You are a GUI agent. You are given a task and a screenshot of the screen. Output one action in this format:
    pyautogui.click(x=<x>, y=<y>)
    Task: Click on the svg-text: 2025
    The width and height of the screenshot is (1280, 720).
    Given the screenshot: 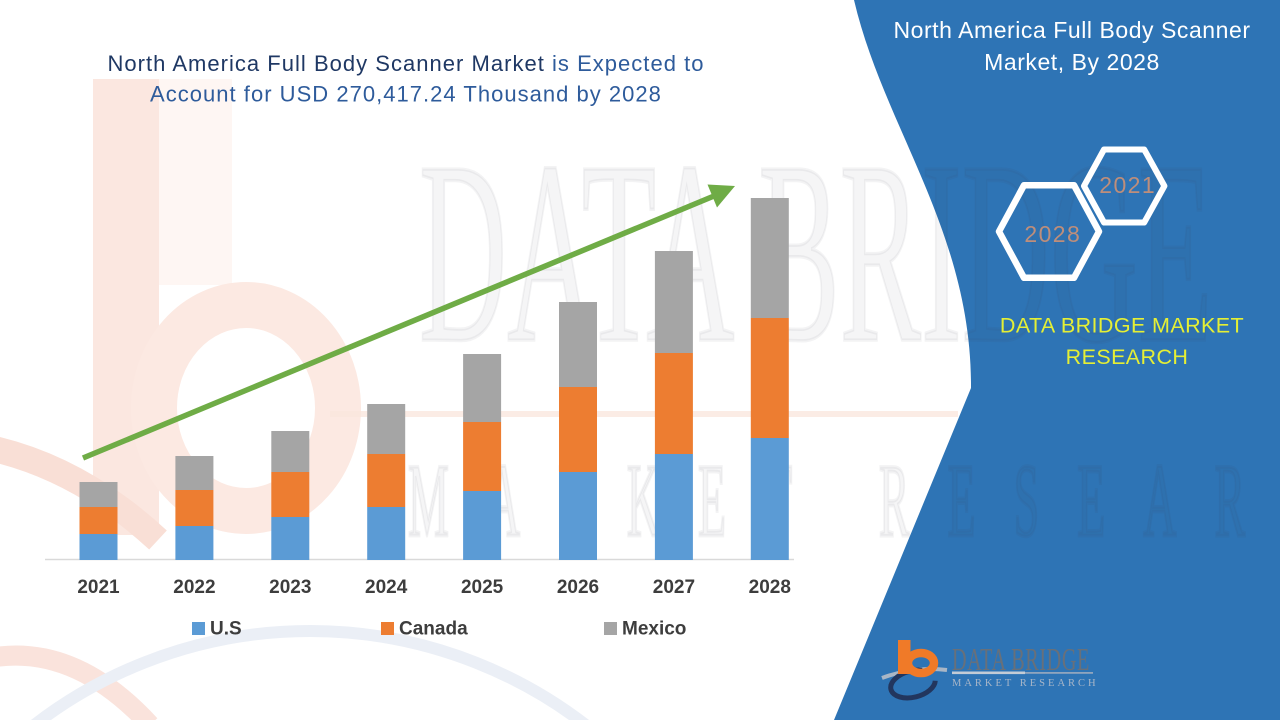 What is the action you would take?
    pyautogui.click(x=482, y=587)
    